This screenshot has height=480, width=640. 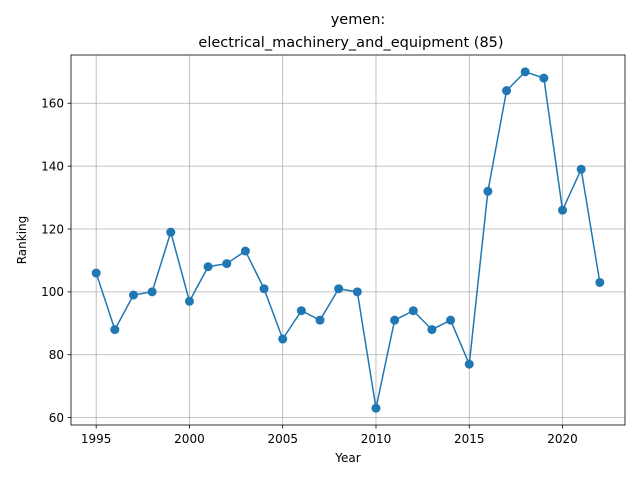 What do you see at coordinates (52, 166) in the screenshot?
I see `y-tick-label: 140` at bounding box center [52, 166].